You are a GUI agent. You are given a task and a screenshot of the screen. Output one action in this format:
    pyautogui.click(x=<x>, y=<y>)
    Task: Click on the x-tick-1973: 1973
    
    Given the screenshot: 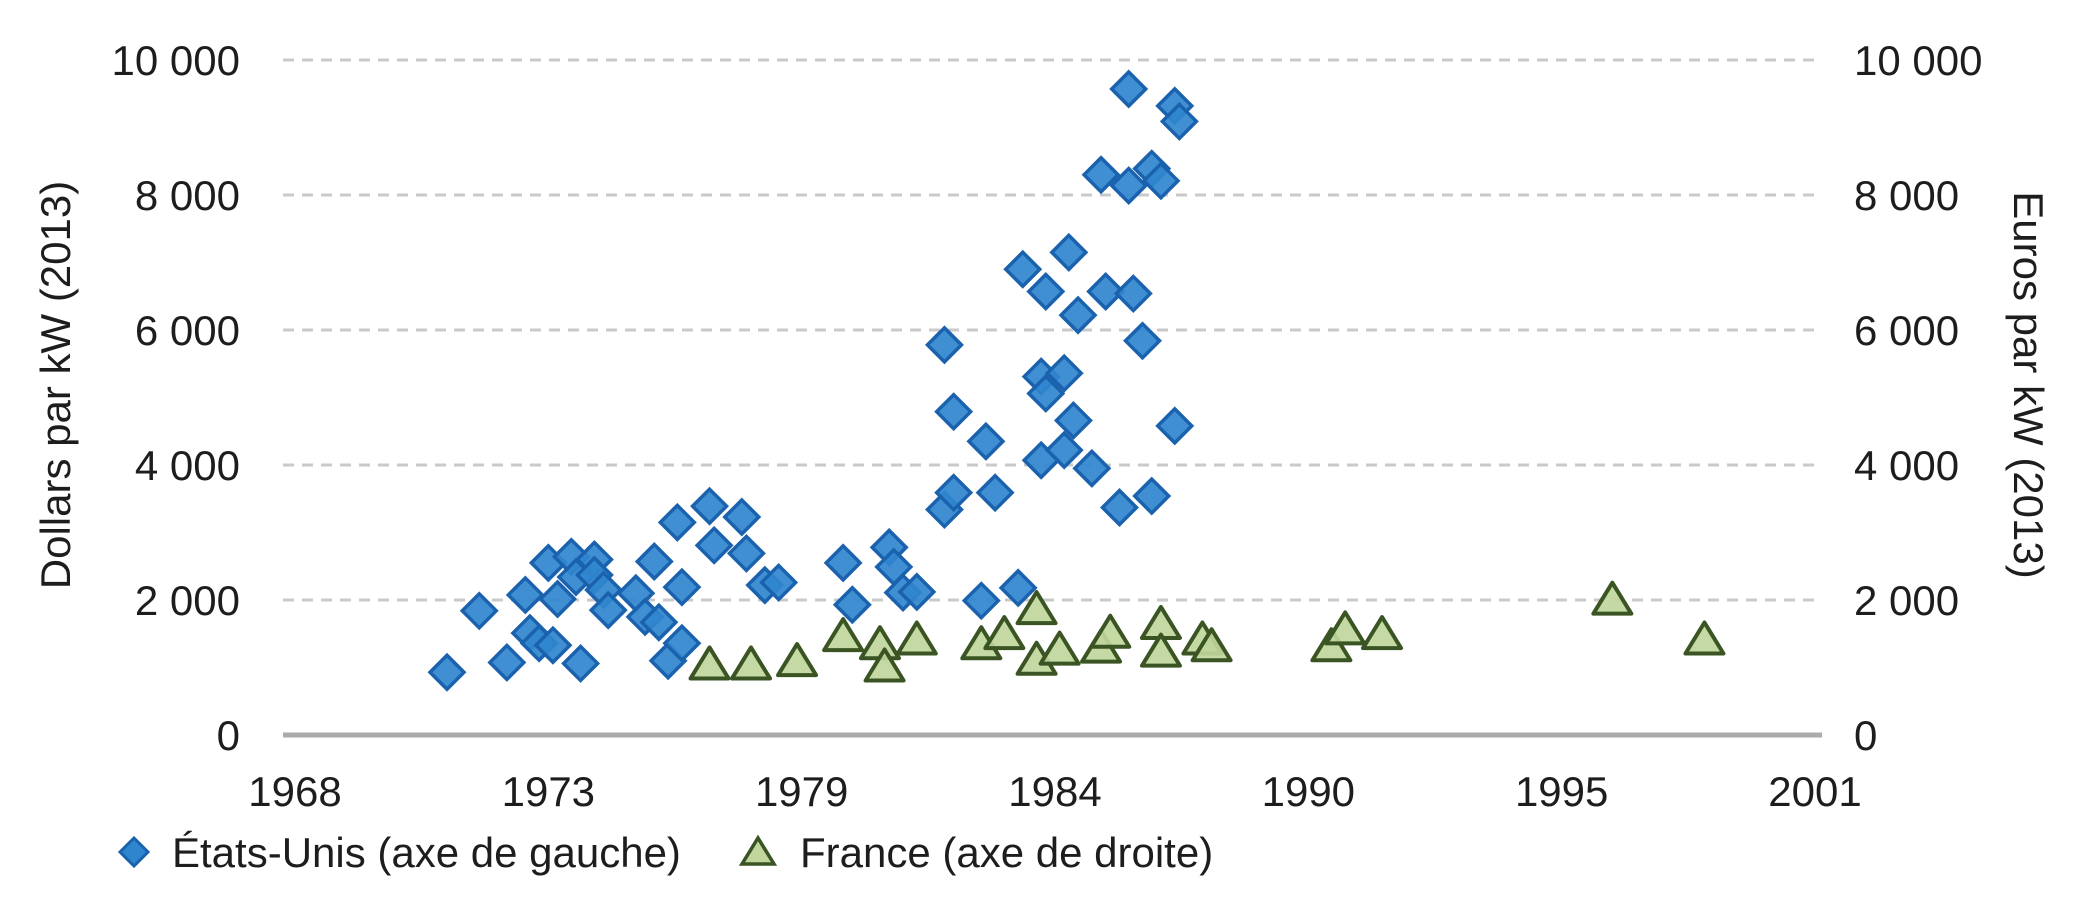 What is the action you would take?
    pyautogui.click(x=548, y=791)
    